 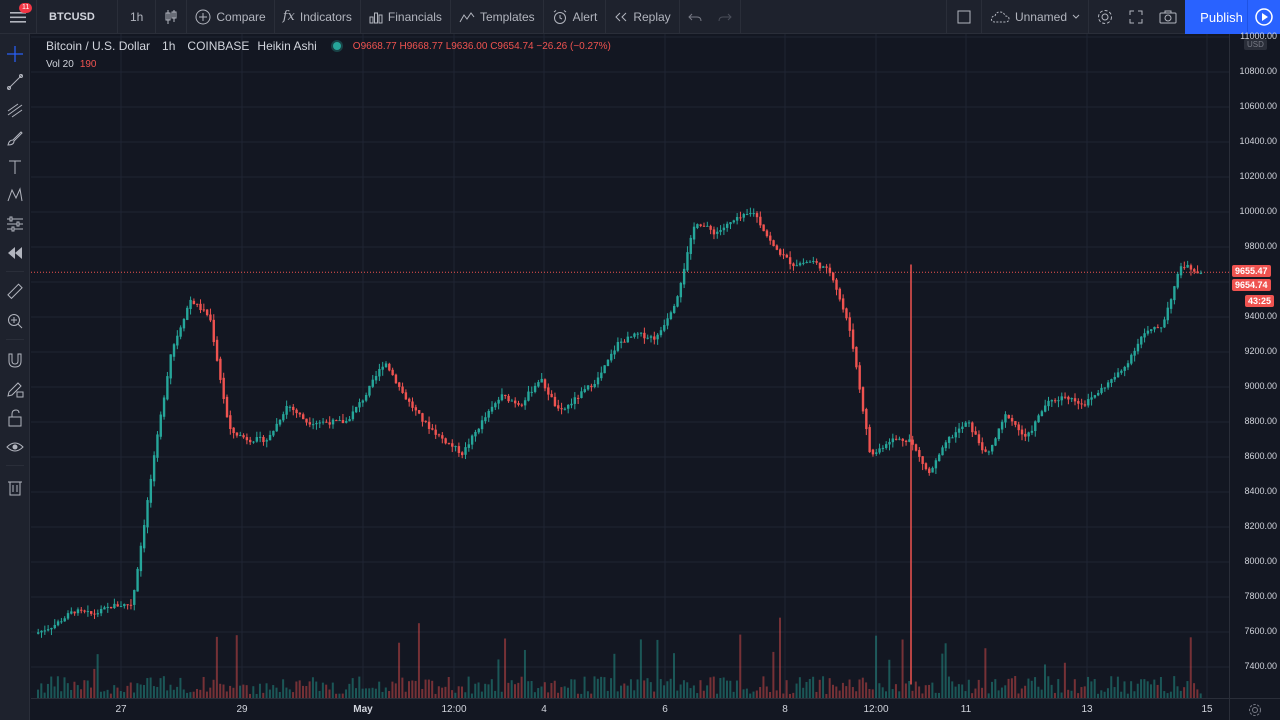 I want to click on crosshair-tool, so click(x=15, y=54).